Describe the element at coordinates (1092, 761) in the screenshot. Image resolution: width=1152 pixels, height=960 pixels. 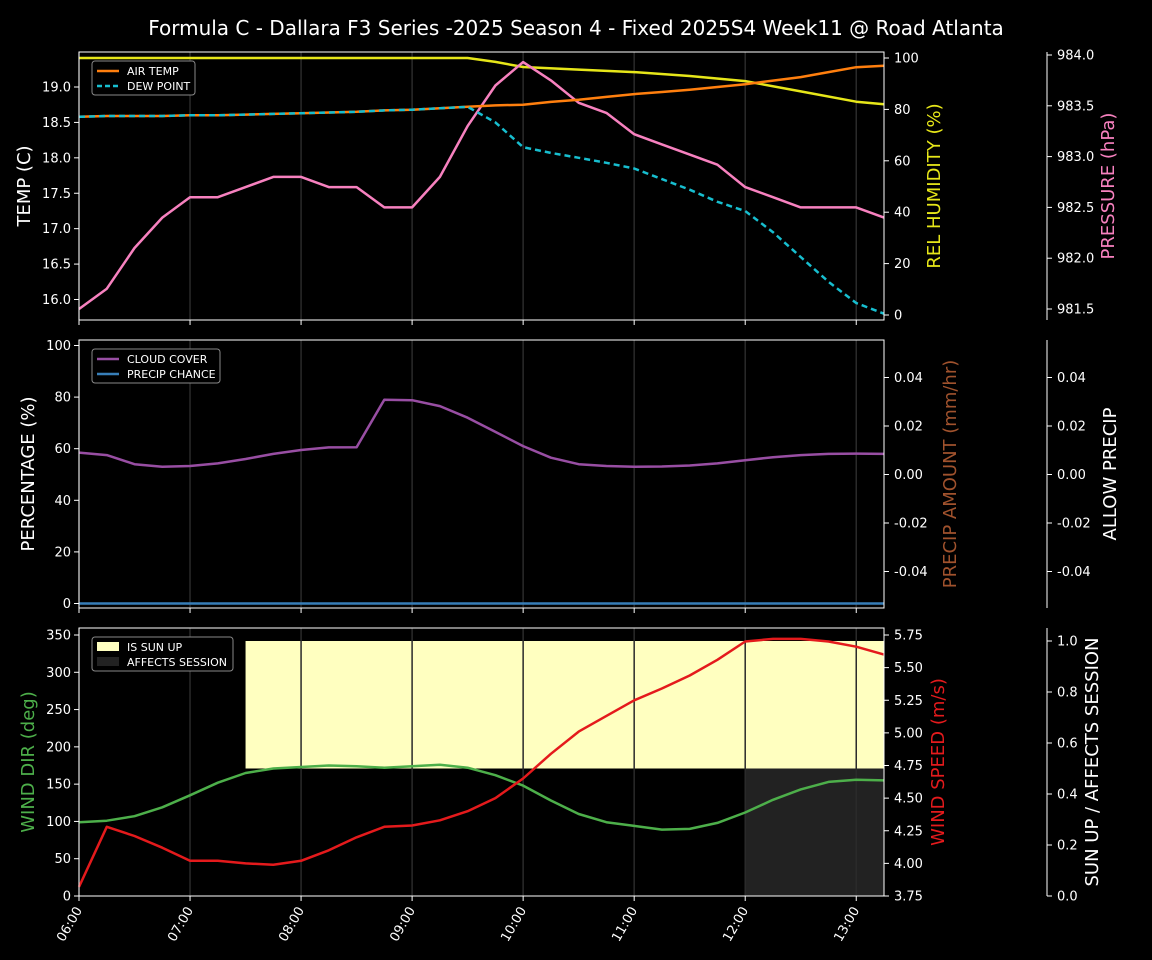
I see `ylabel-far: SUN UP / AFFECTS SESSION` at that location.